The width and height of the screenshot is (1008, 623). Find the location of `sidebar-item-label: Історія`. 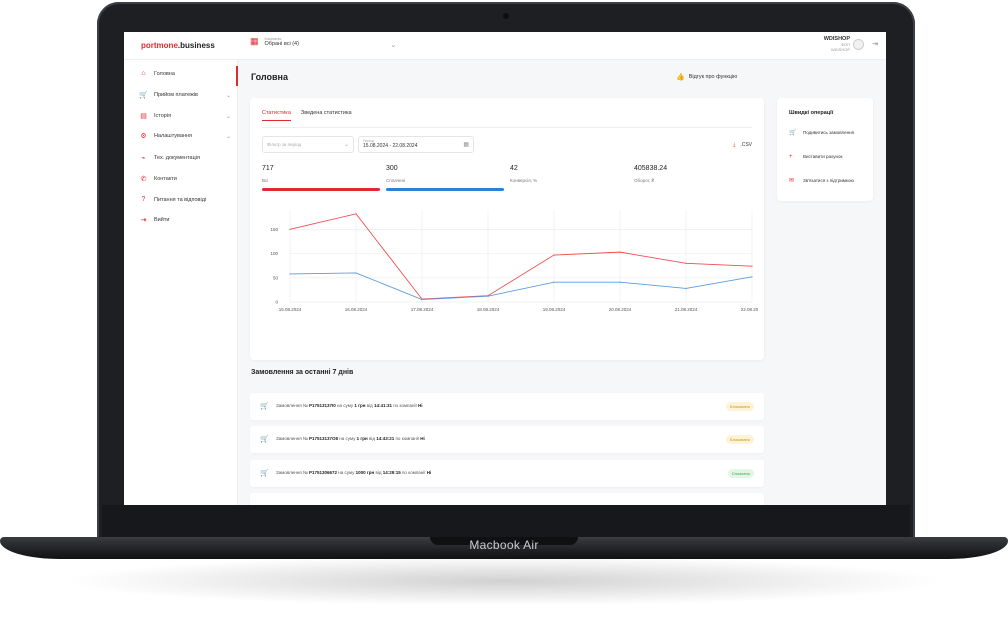

sidebar-item-label: Історія is located at coordinates (163, 116).